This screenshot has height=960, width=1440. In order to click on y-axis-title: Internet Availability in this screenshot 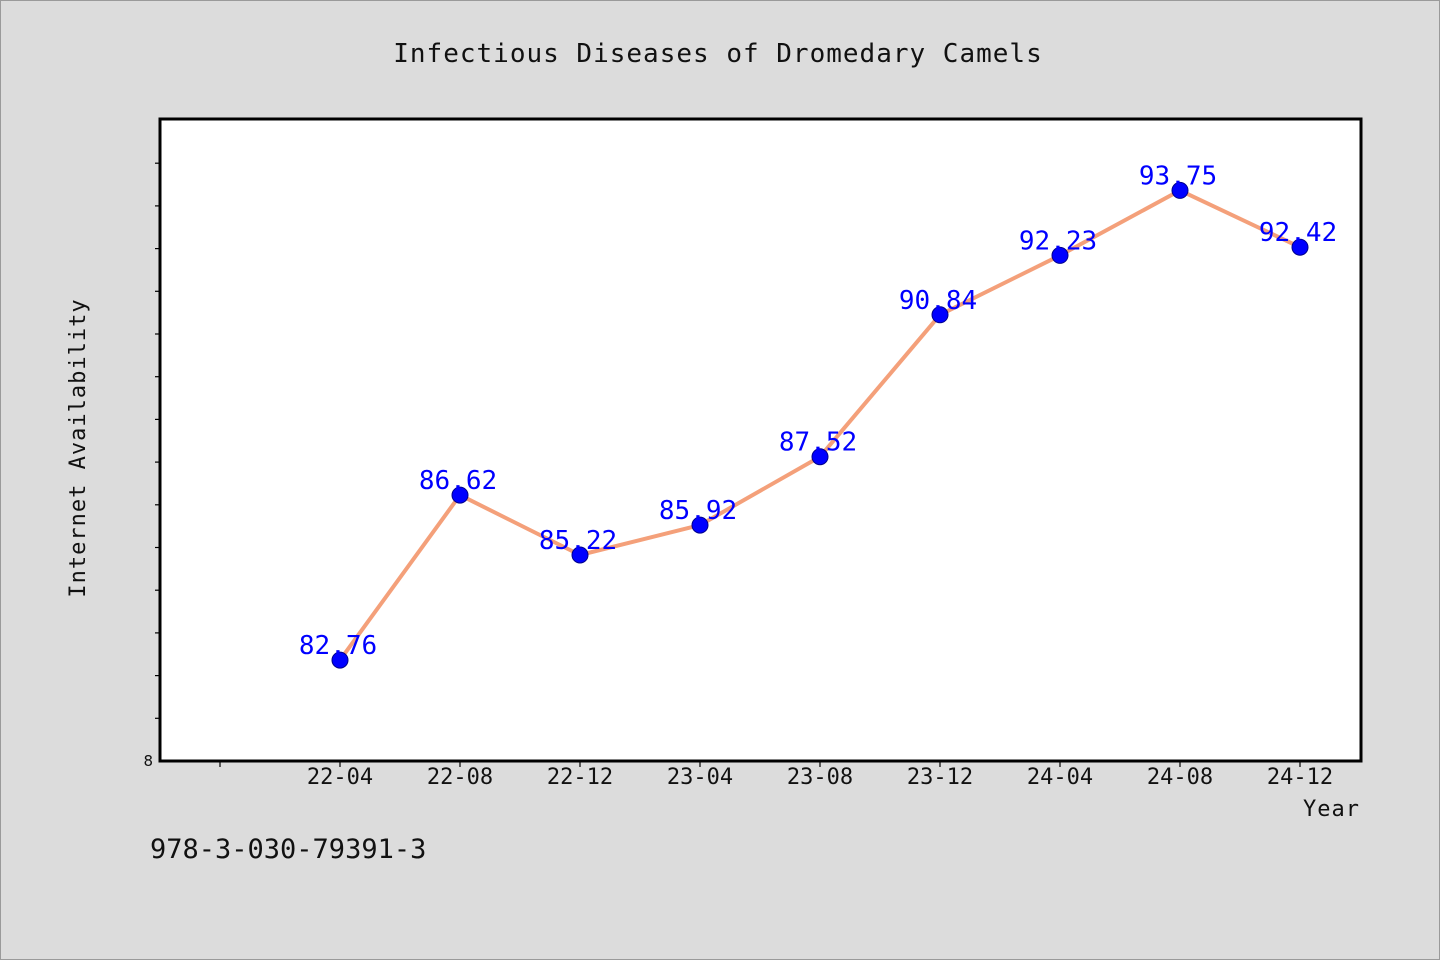, I will do `click(78, 447)`.